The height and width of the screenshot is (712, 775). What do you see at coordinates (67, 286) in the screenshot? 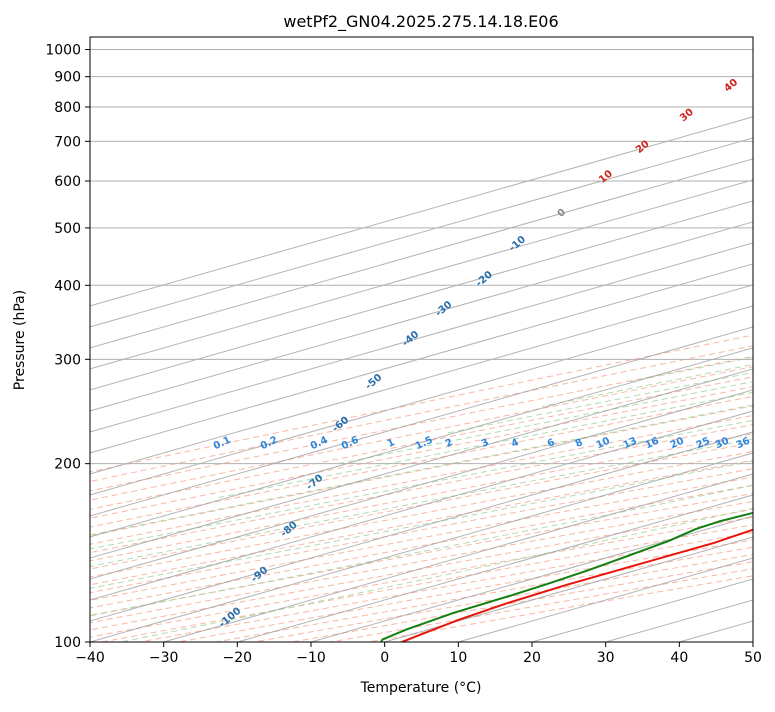
I see `y-axis-tick-label: 400` at bounding box center [67, 286].